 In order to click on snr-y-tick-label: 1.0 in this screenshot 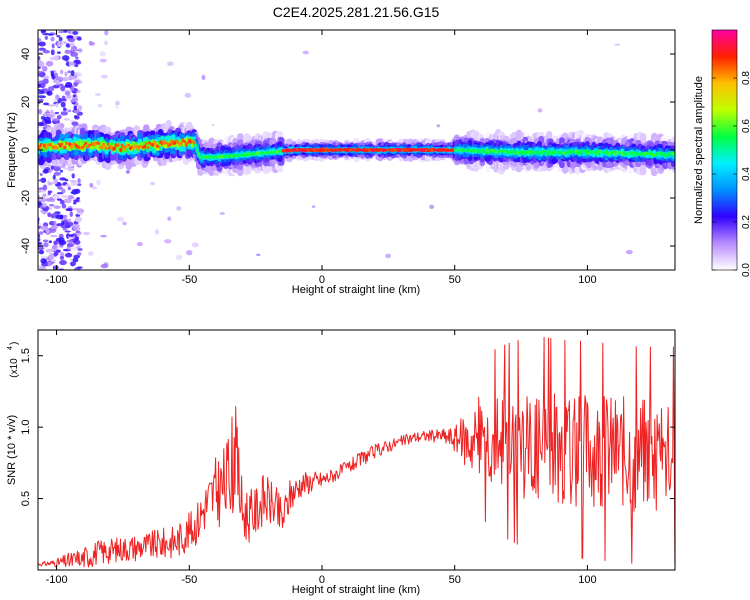, I will do `click(26, 426)`.